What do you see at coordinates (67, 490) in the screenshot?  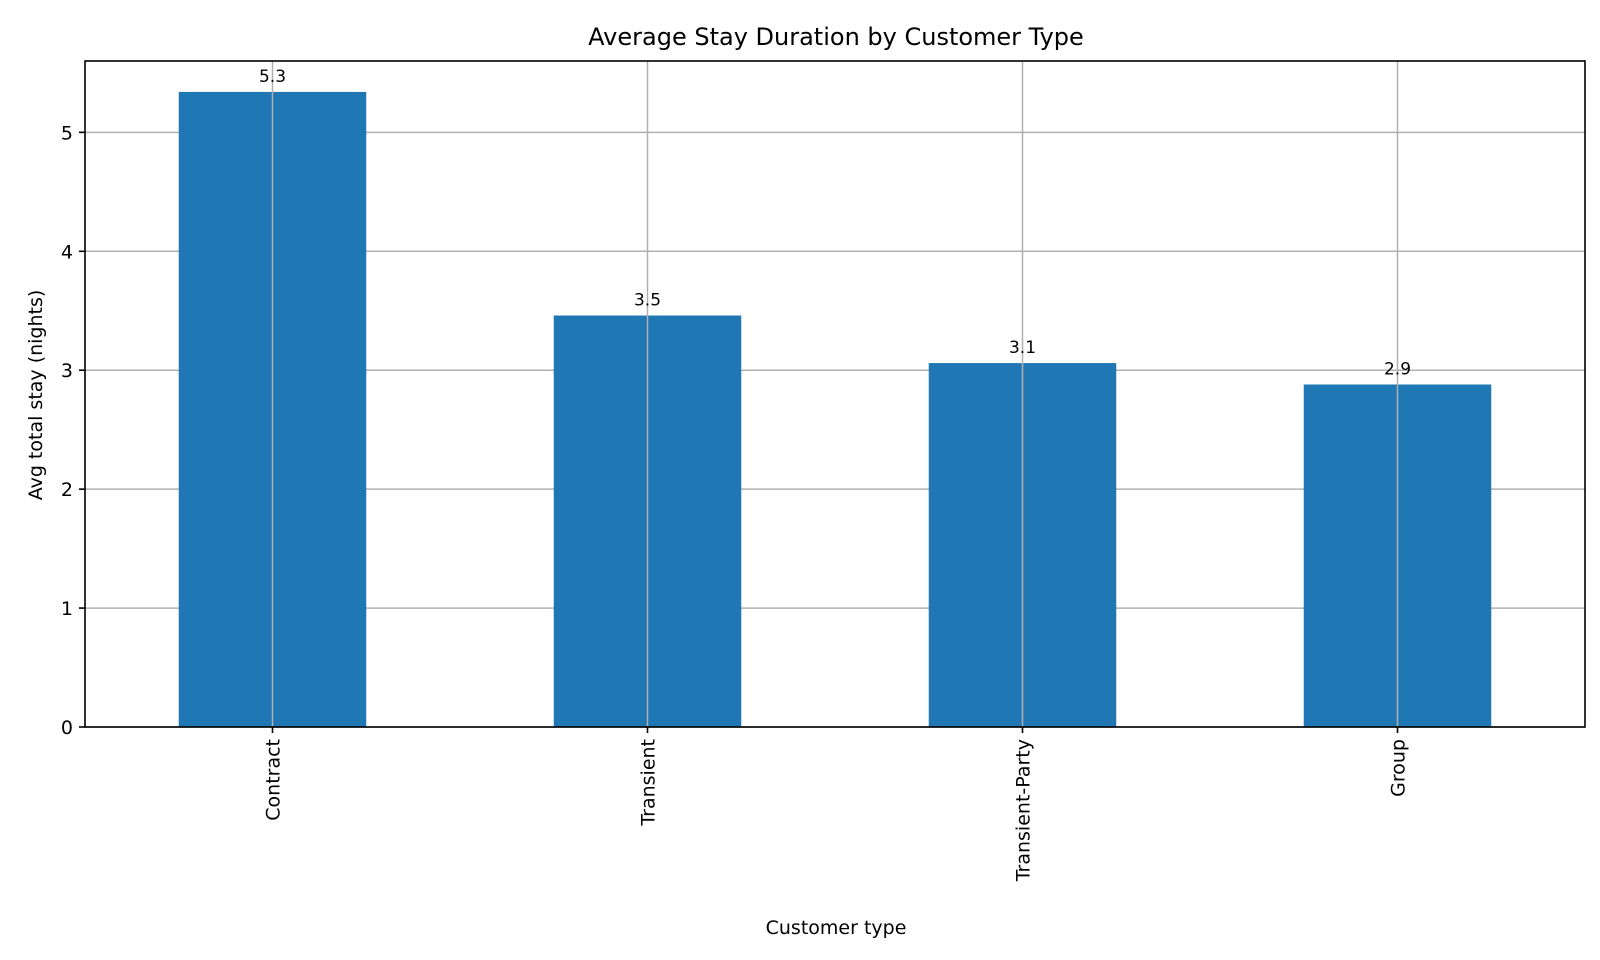 I see `y-tick-label: 2` at bounding box center [67, 490].